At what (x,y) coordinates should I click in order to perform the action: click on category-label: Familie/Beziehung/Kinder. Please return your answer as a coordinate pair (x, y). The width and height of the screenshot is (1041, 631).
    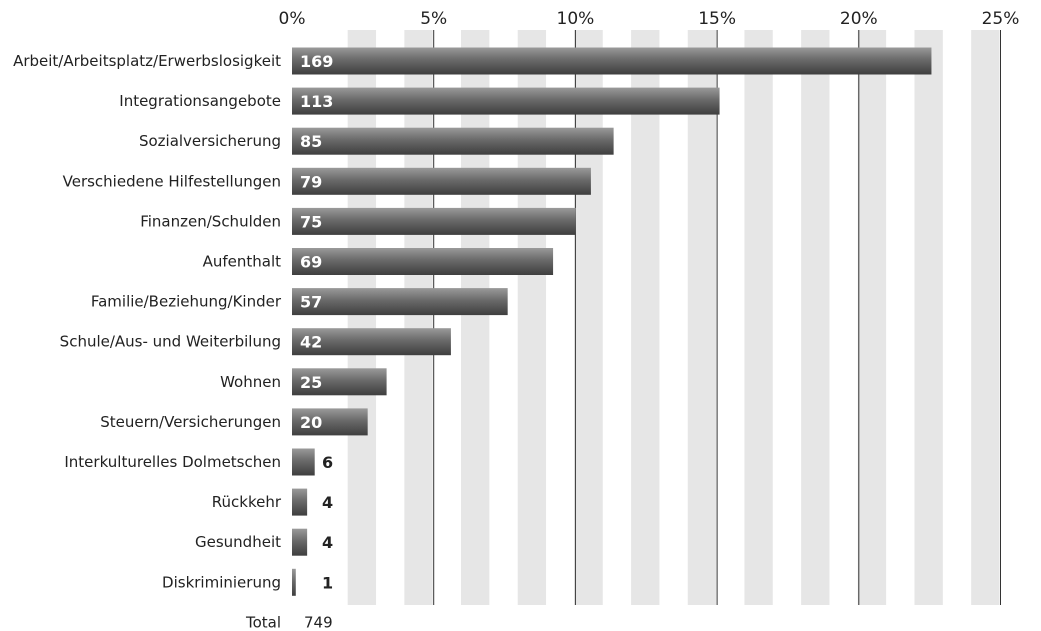
    Looking at the image, I should click on (186, 302).